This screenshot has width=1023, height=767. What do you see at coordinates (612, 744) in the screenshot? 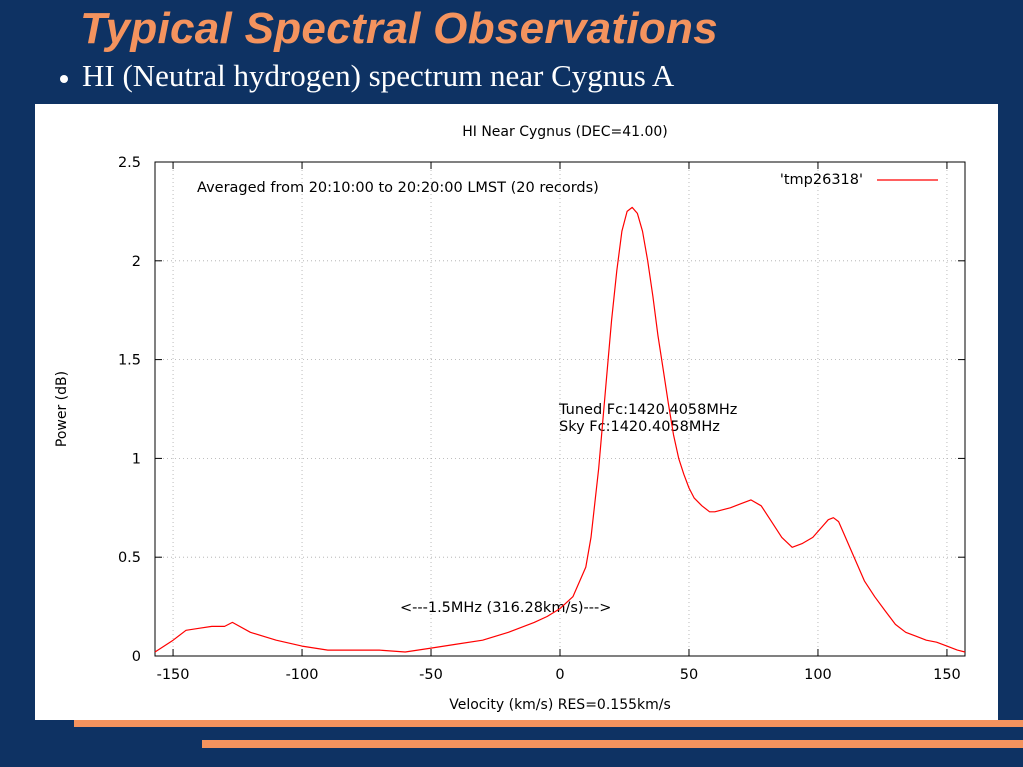
I see `accent-stripe-bottom` at bounding box center [612, 744].